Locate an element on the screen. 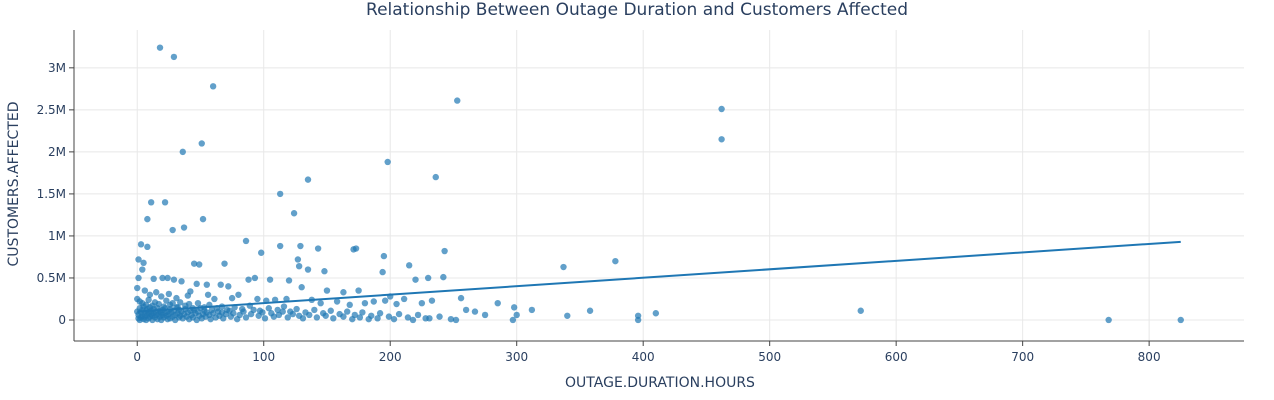 This screenshot has width=1274, height=400. x-tick-label: 200 is located at coordinates (390, 357).